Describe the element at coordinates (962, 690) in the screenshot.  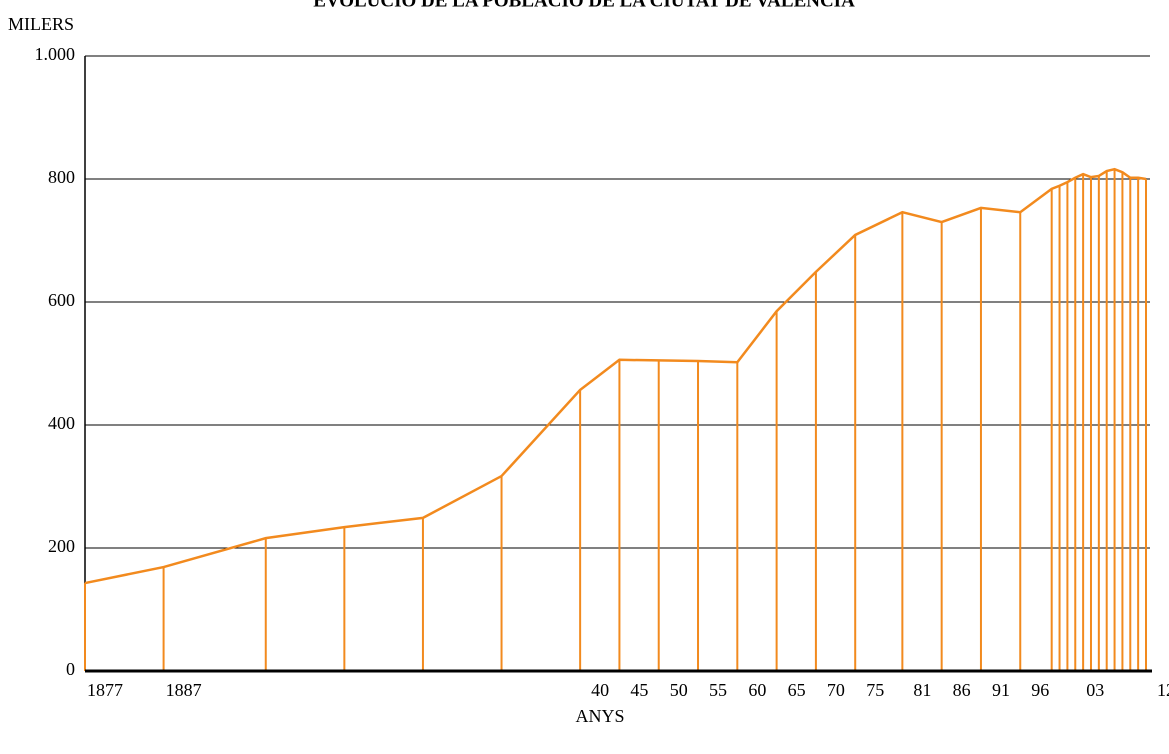
I see `x-tick-label: 86` at that location.